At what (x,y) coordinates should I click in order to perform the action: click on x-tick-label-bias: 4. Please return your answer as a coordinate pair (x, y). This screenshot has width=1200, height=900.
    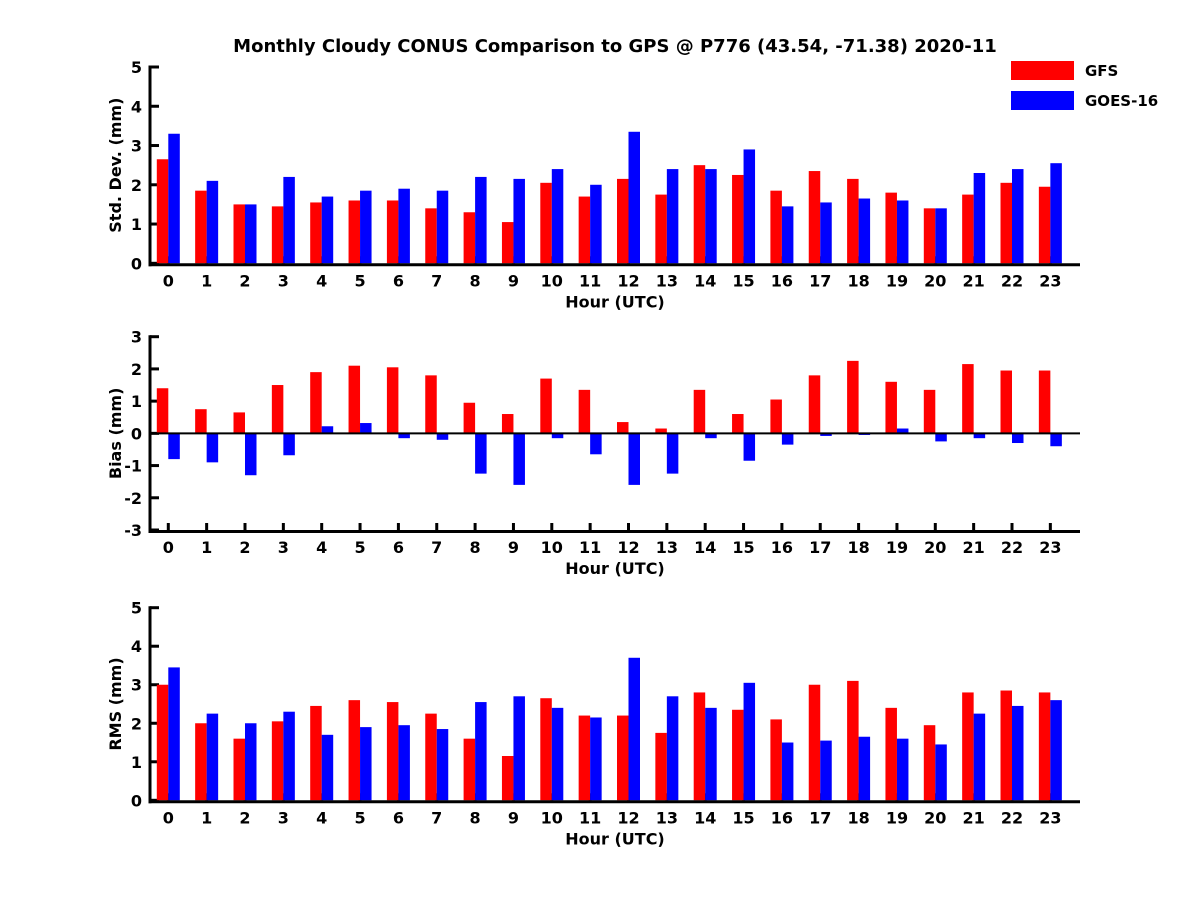
    Looking at the image, I should click on (321, 547).